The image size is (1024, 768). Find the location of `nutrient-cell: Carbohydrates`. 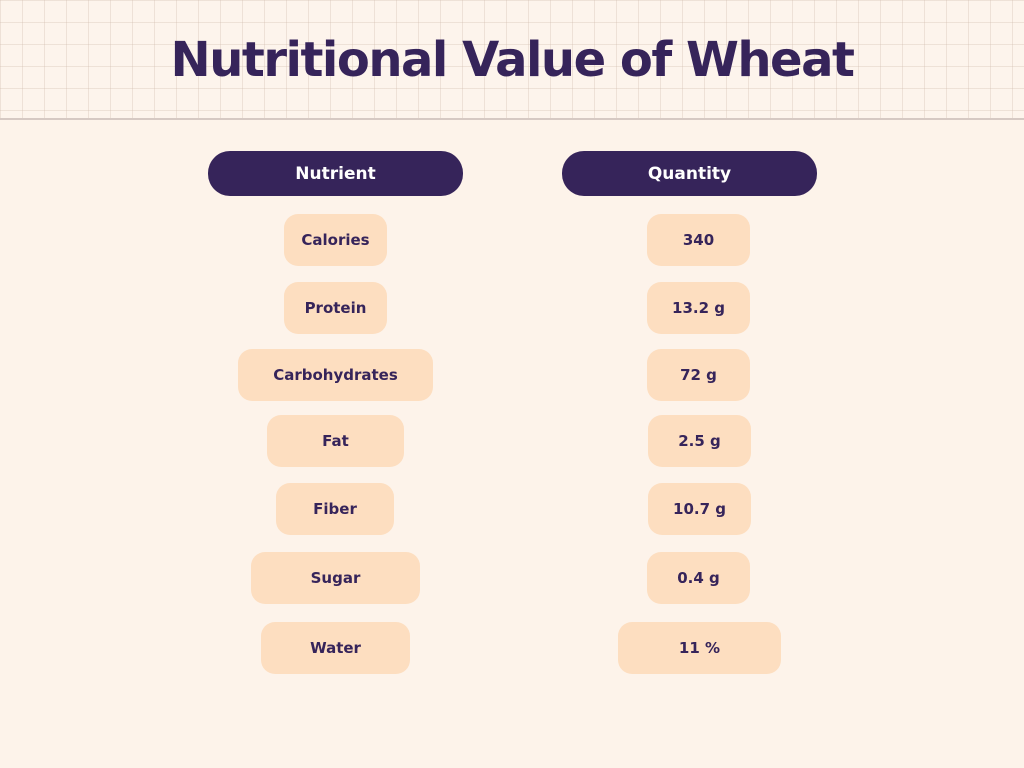

nutrient-cell: Carbohydrates is located at coordinates (335, 375).